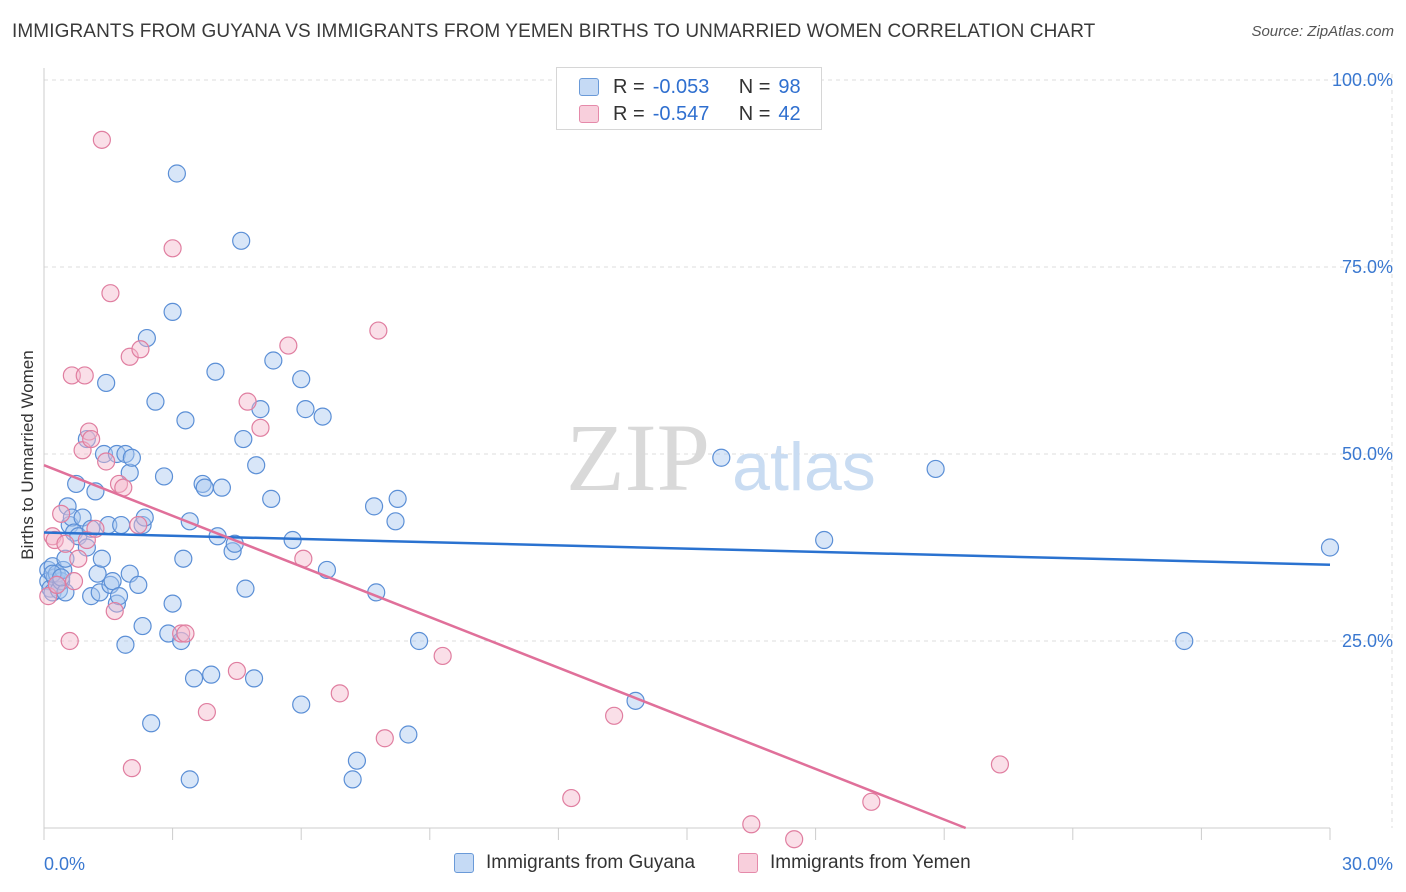  Describe the element at coordinates (1367, 267) in the screenshot. I see `y-tick-label: 75.0%` at that location.